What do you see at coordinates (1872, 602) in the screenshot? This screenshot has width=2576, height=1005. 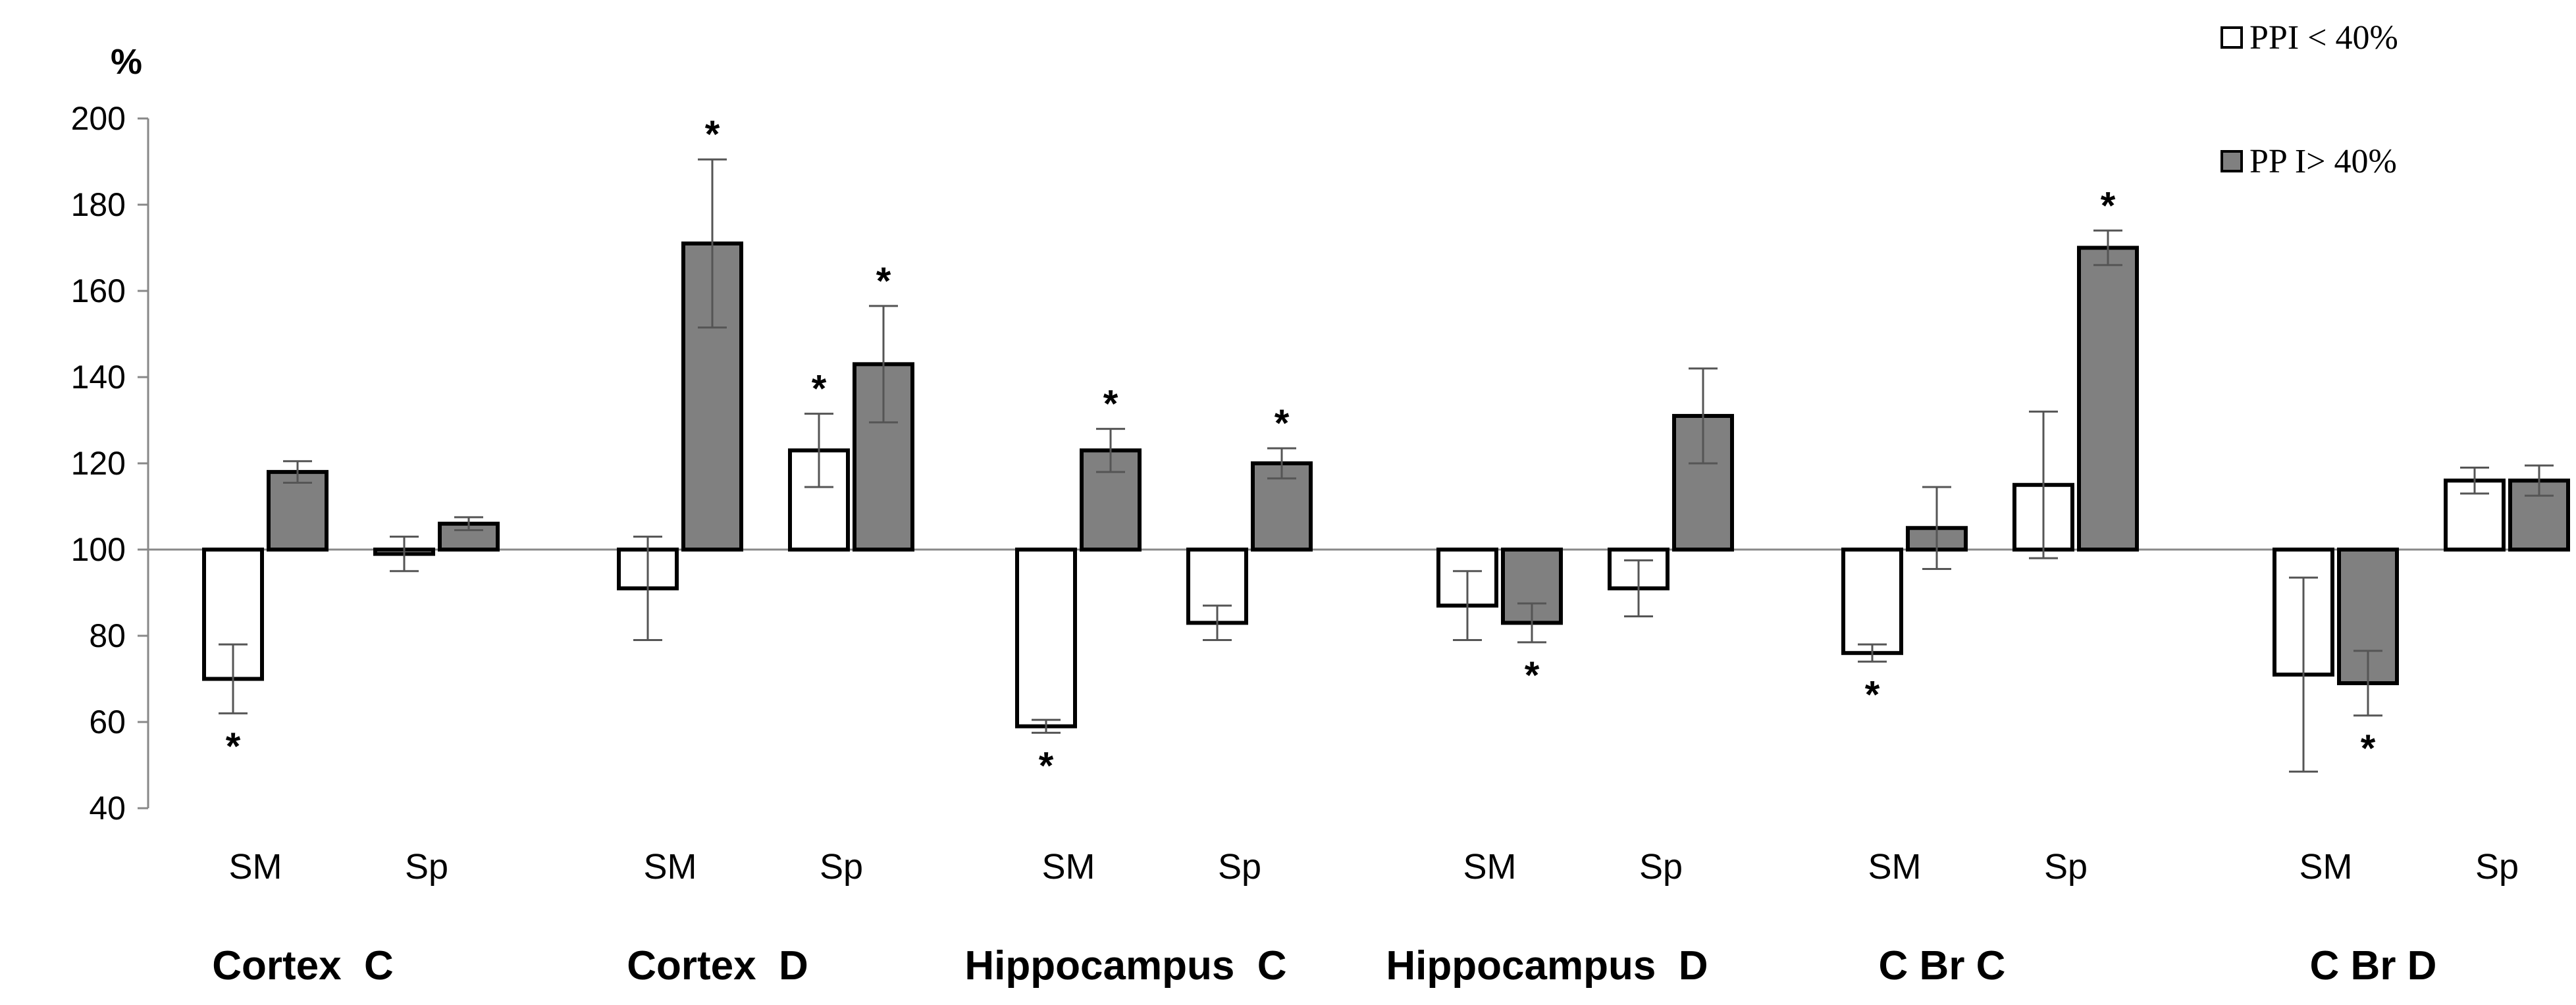 I see `bar-white-4-sm` at bounding box center [1872, 602].